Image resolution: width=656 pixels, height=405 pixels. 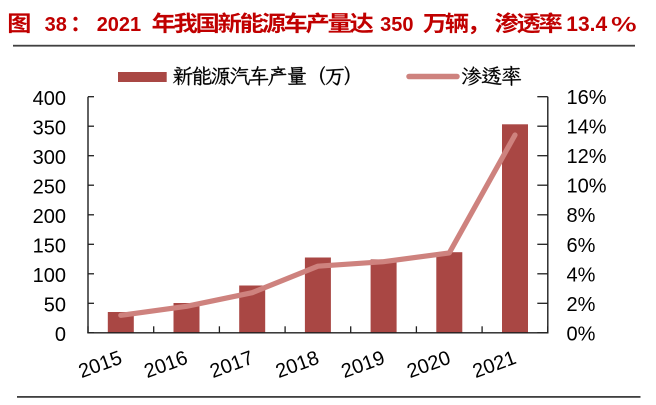 I want to click on svg-text: 100, so click(x=49, y=276).